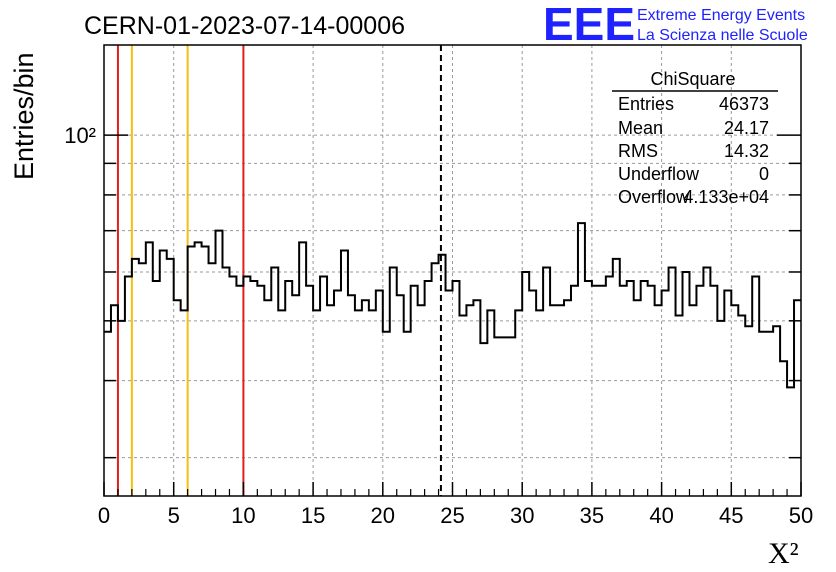 The height and width of the screenshot is (572, 836). I want to click on stats-rms-value: 14.32, so click(746, 151).